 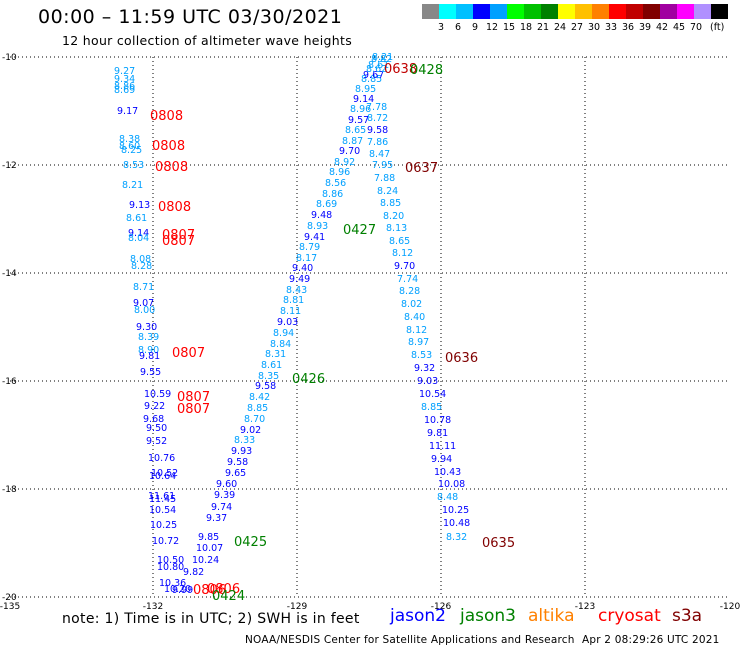 I want to click on lat-tick-label: -18, so click(x=9, y=490).